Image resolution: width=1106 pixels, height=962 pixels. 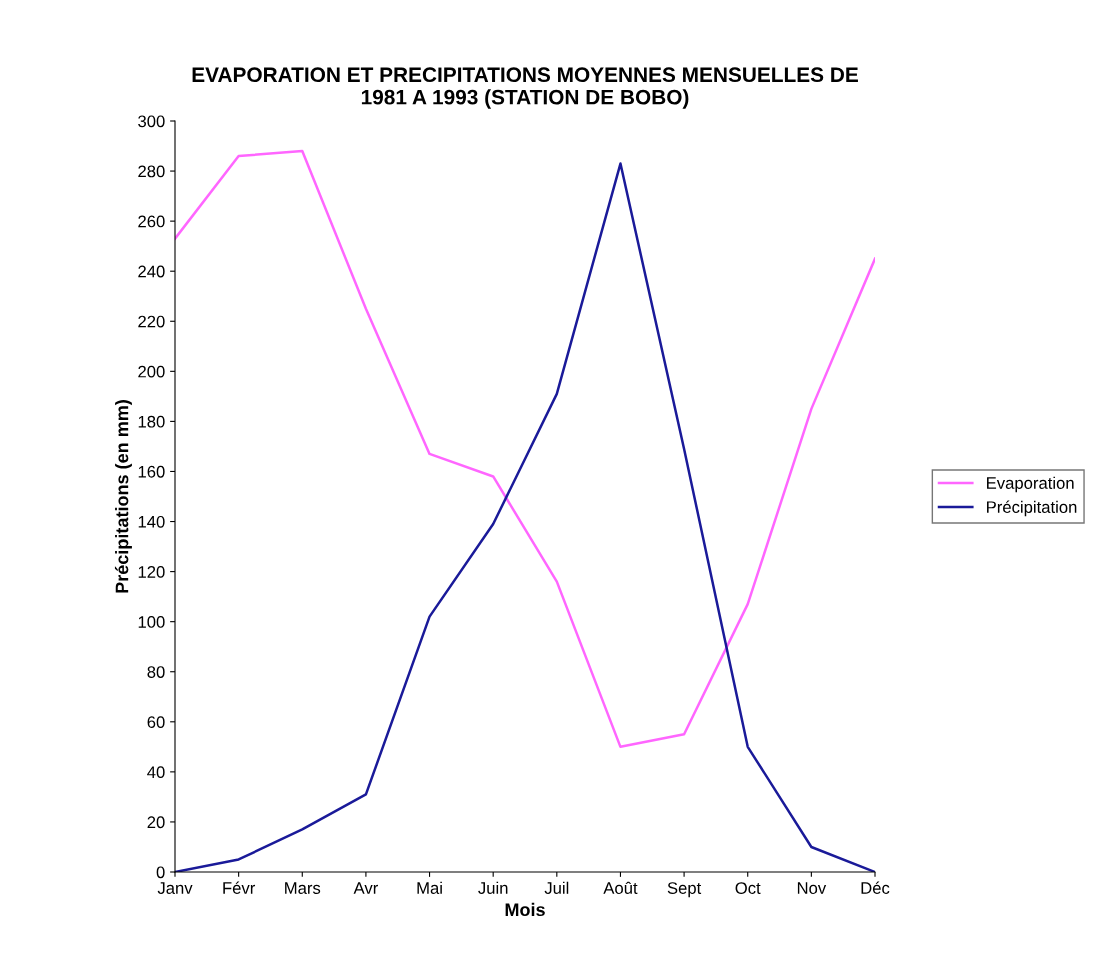 What do you see at coordinates (151, 121) in the screenshot?
I see `y-tick-label: 300` at bounding box center [151, 121].